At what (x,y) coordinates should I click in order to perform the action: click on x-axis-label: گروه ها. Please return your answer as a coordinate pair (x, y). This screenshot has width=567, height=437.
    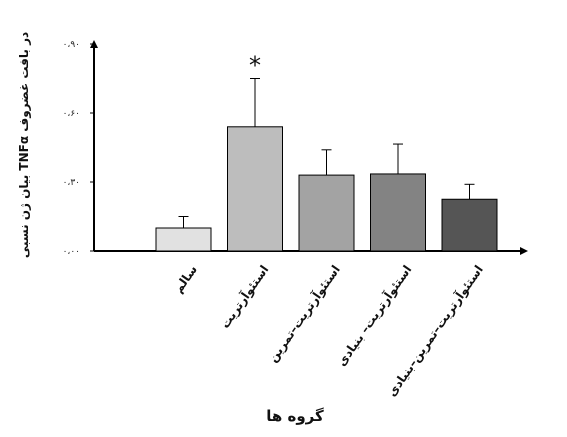
    Looking at the image, I should click on (295, 416).